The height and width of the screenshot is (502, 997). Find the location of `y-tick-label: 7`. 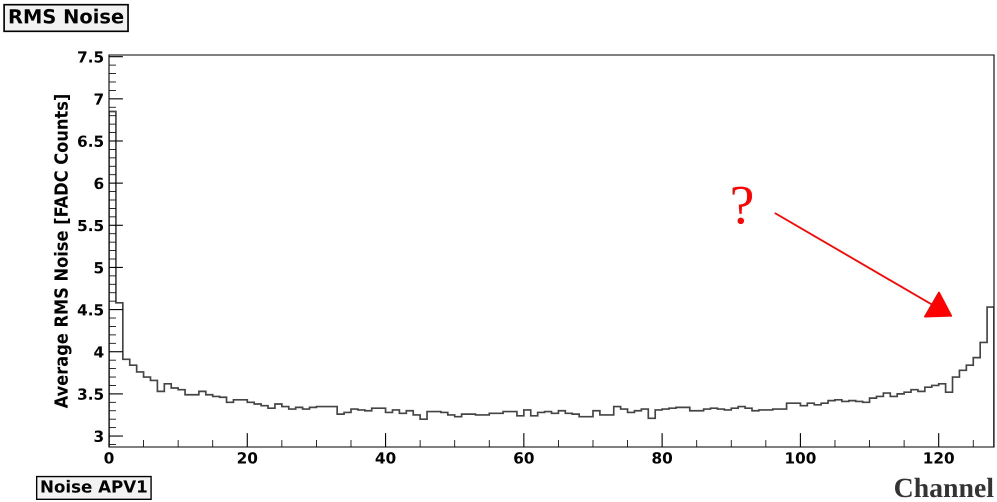

y-tick-label: 7 is located at coordinates (98, 99).